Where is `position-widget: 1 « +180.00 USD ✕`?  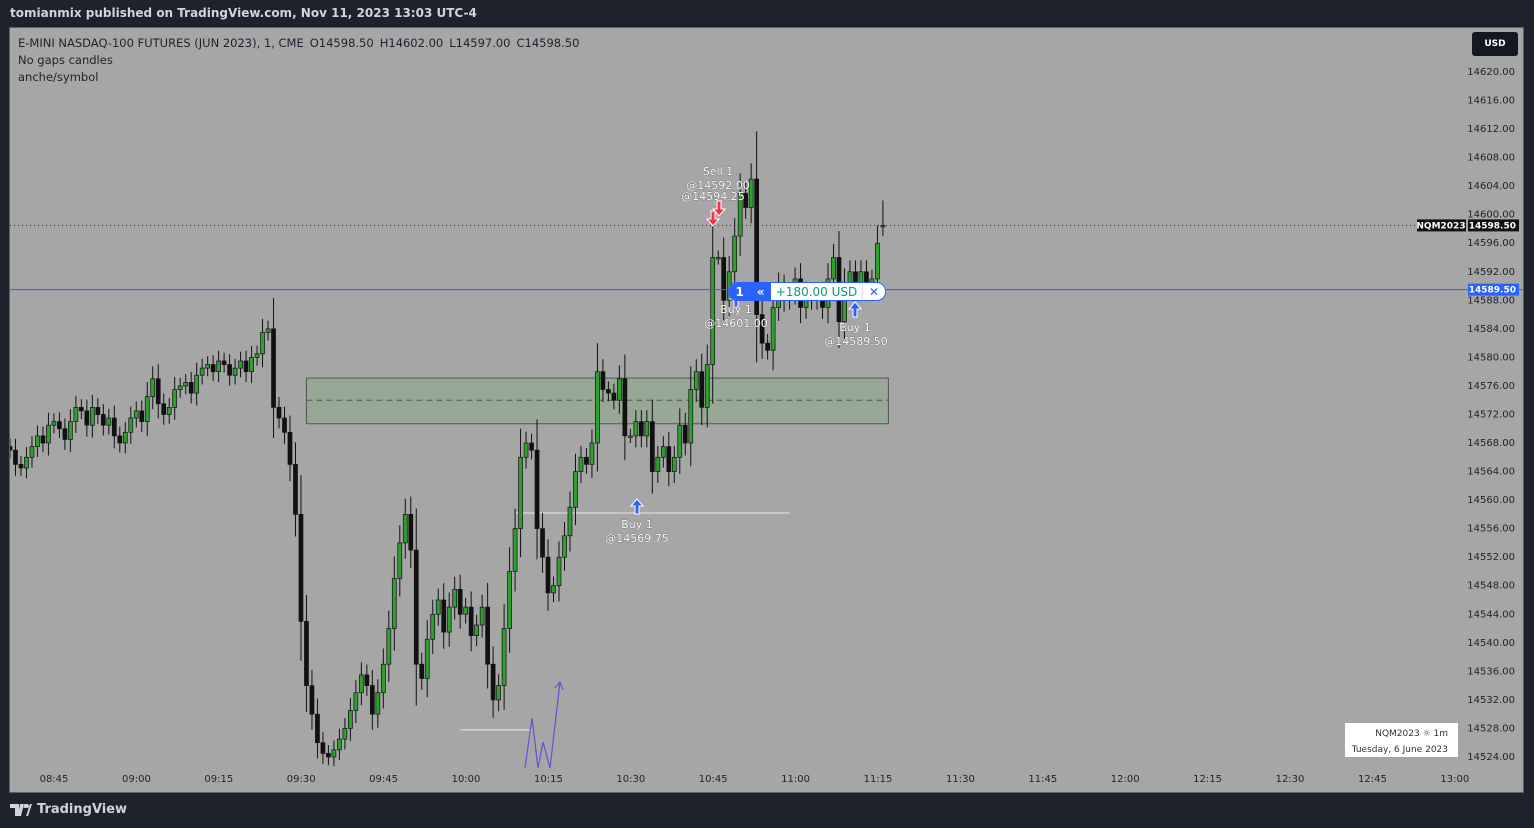 position-widget: 1 « +180.00 USD ✕ is located at coordinates (807, 291).